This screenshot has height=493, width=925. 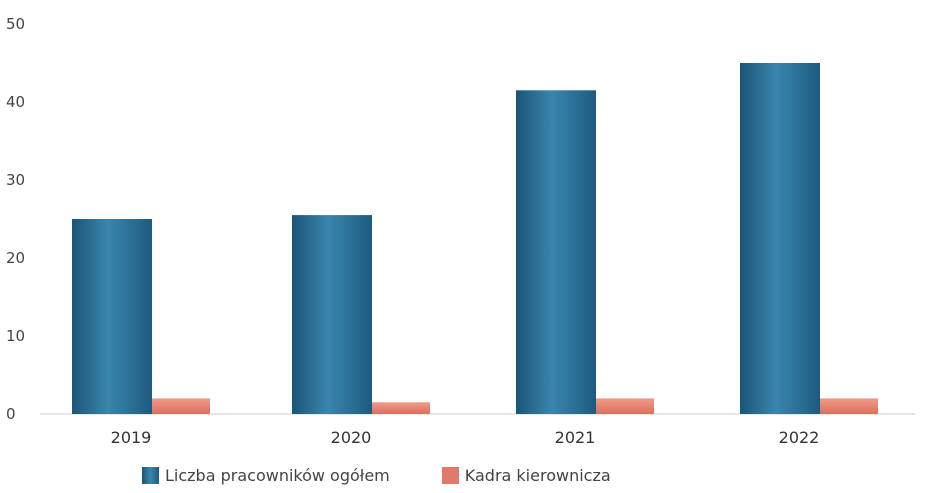 What do you see at coordinates (15, 258) in the screenshot?
I see `y-tick-label: 20` at bounding box center [15, 258].